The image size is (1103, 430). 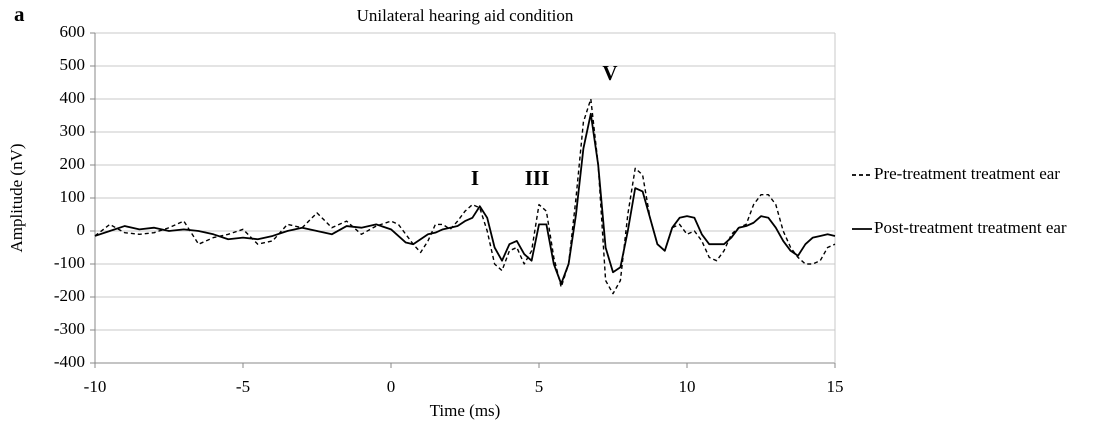 What do you see at coordinates (69, 295) in the screenshot?
I see `y-tick-label: -200` at bounding box center [69, 295].